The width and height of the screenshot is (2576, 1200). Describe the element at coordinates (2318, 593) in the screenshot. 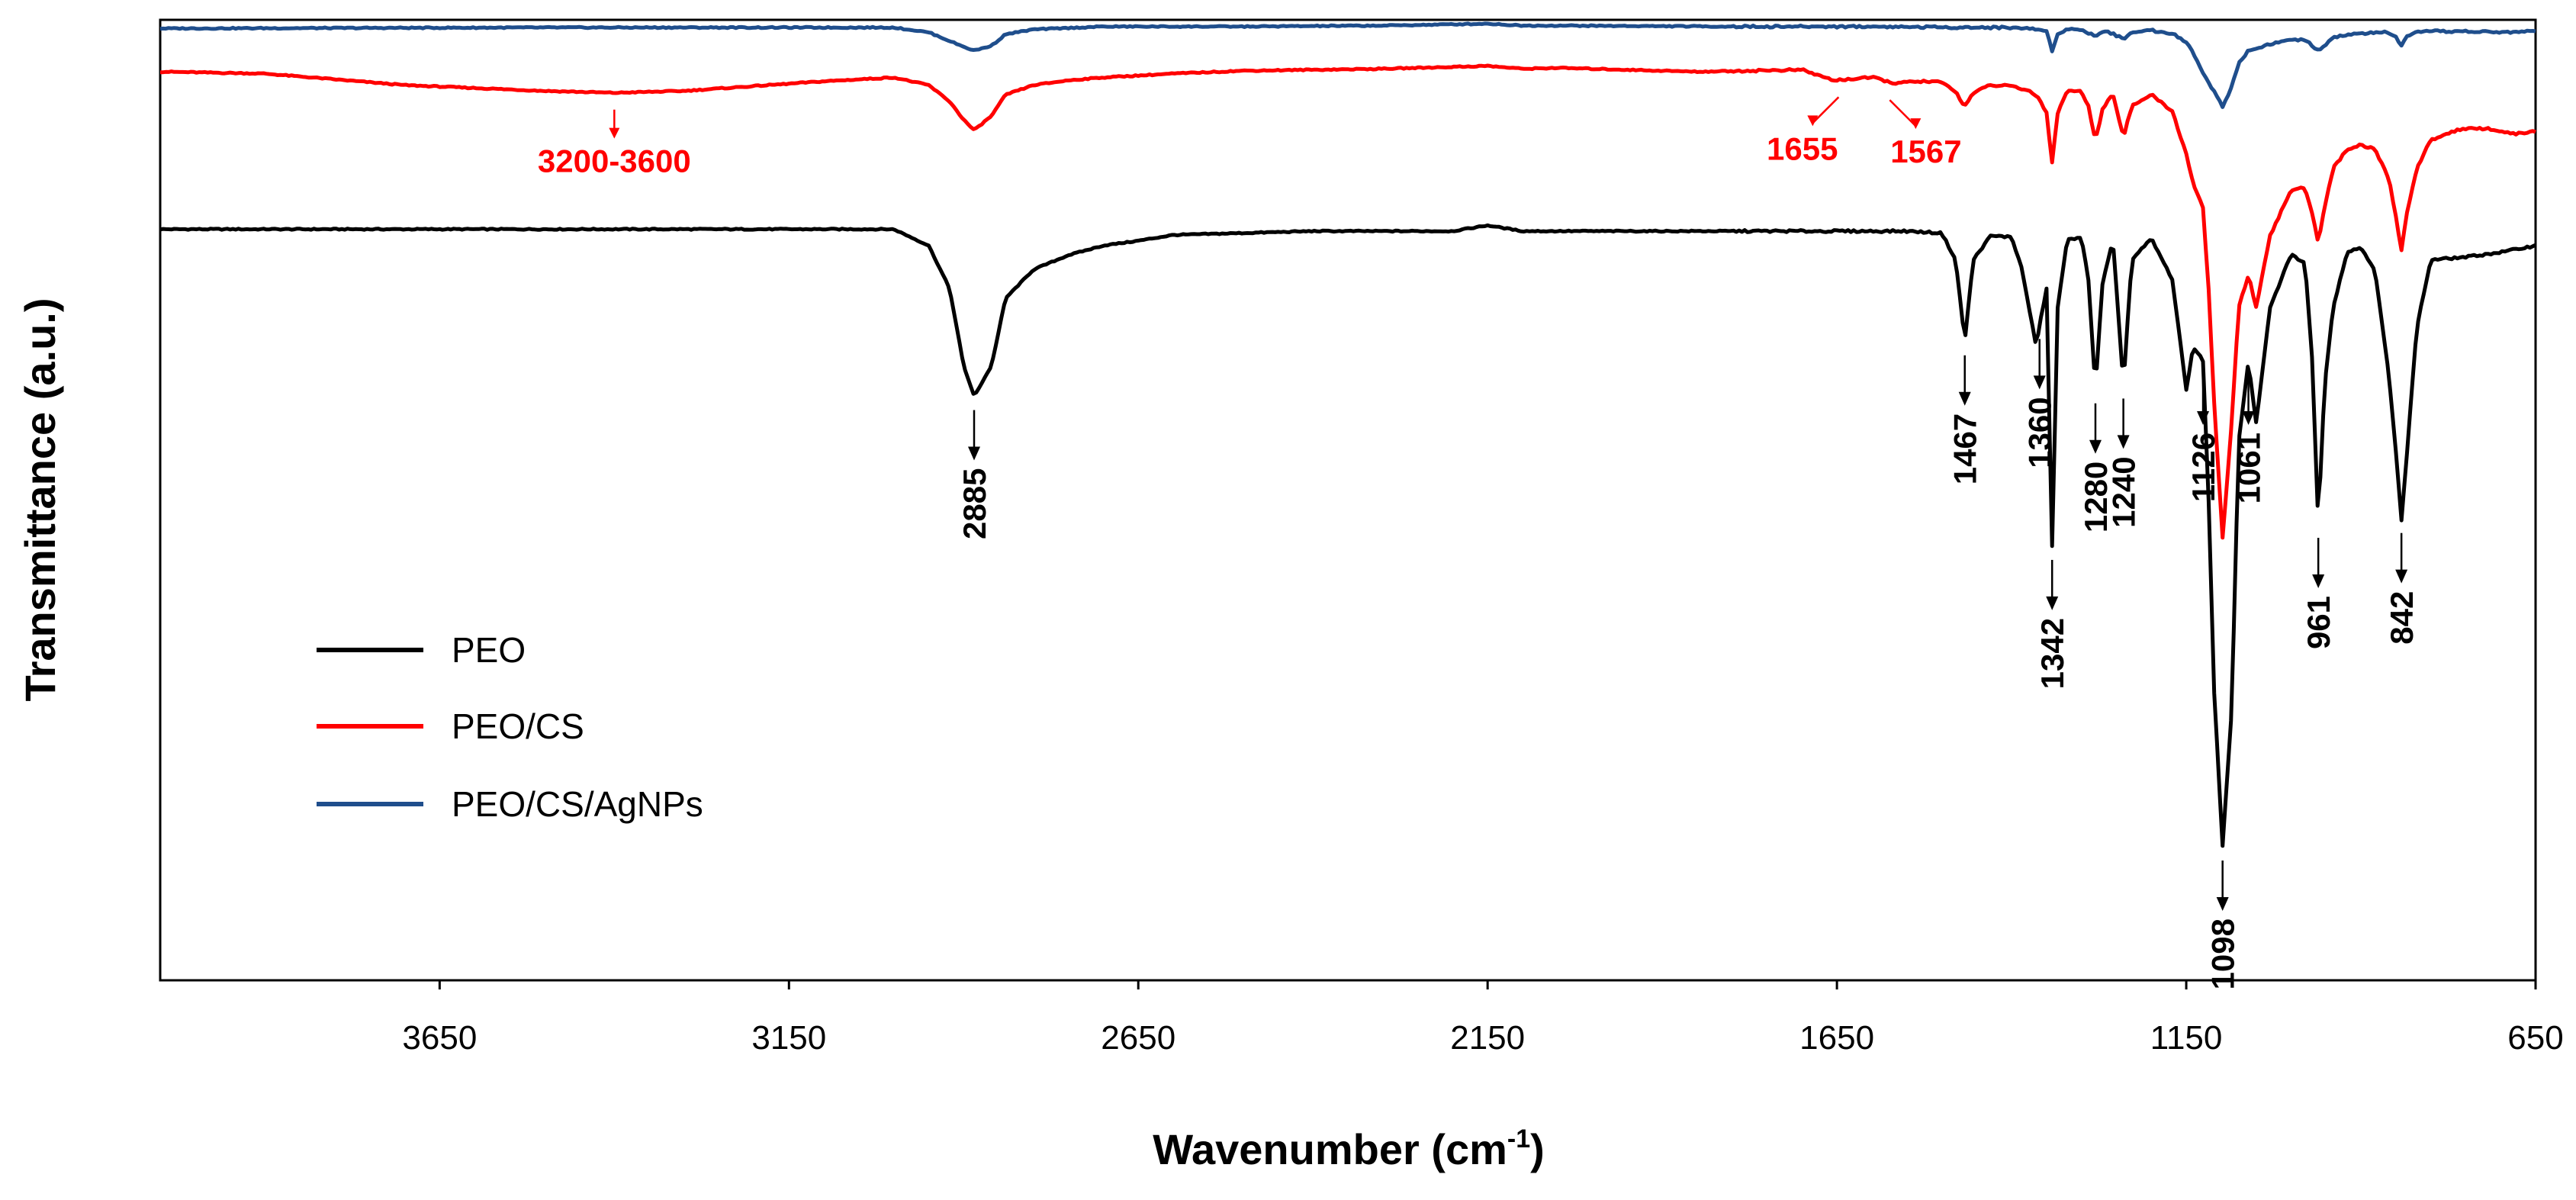

I see `peak-annotation: 961` at that location.